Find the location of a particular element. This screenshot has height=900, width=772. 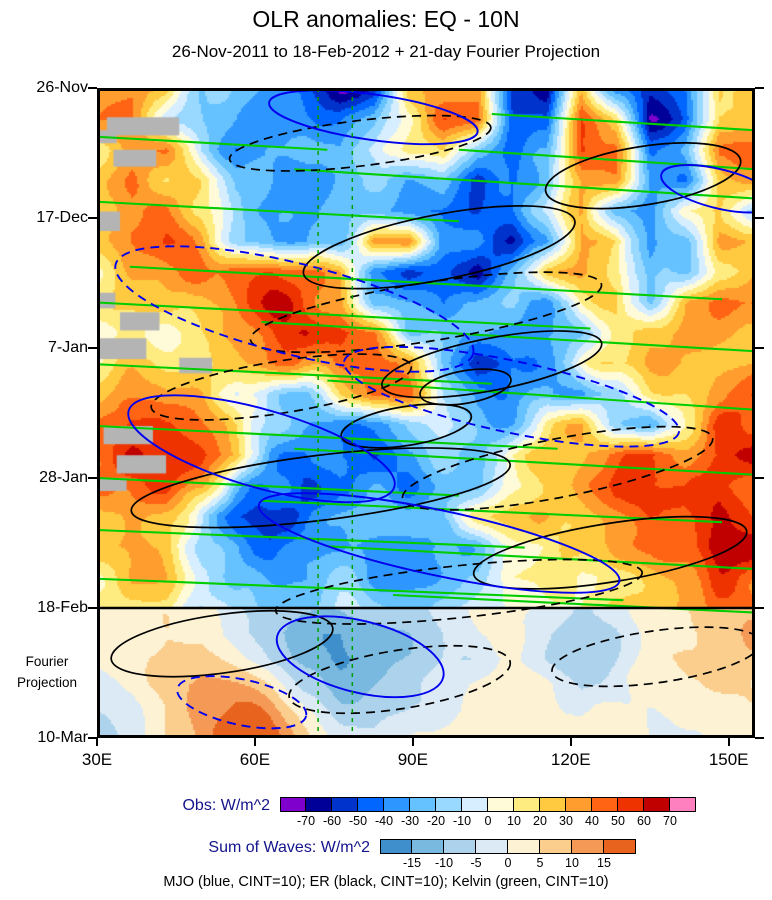

colorbar-tick-label: -60 is located at coordinates (332, 821).